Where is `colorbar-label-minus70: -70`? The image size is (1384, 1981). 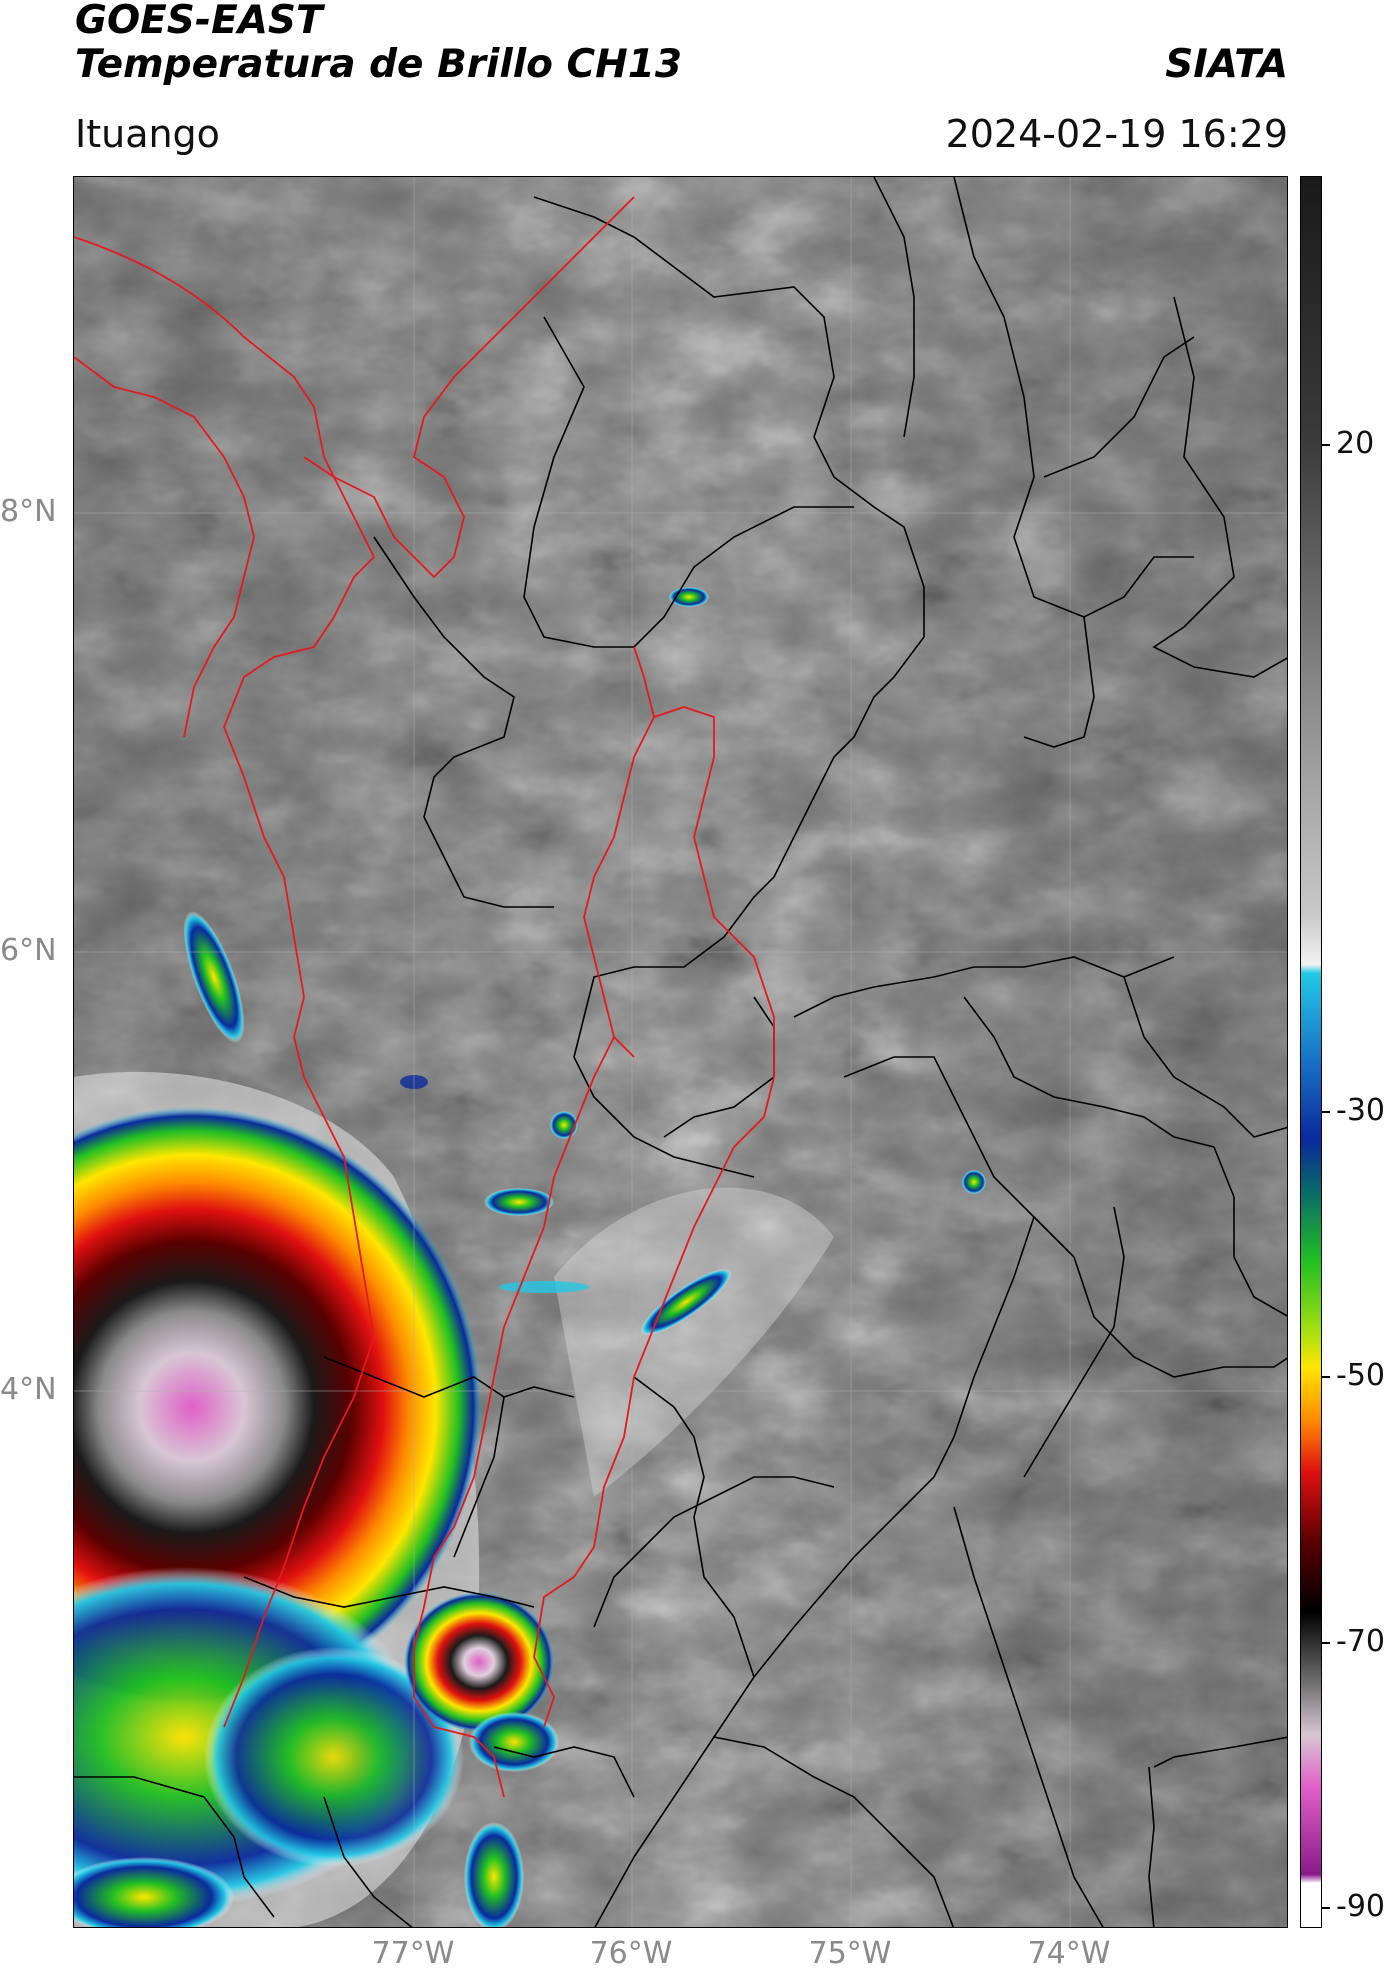 colorbar-label-minus70: -70 is located at coordinates (1360, 1641).